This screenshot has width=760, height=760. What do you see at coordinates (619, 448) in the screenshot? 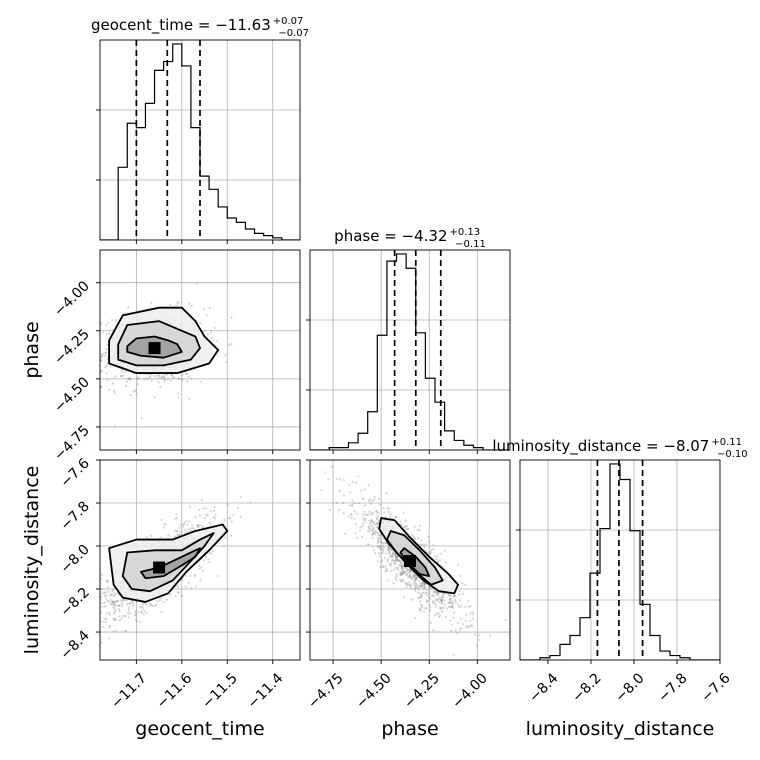
I see `title-luminosity-distance: luminosity_distance = −8.07 +0.11 −0.10` at bounding box center [619, 448].